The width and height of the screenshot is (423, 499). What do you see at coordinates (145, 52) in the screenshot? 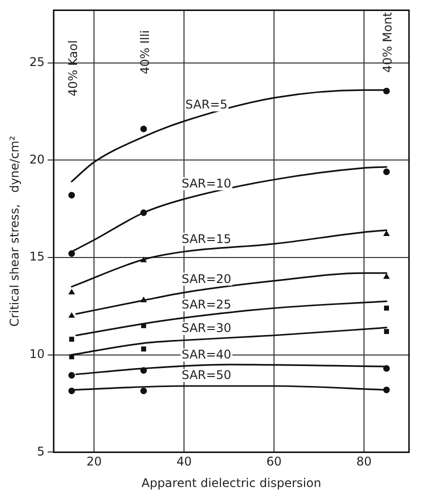
I see `annotation: 40% Illi` at bounding box center [145, 52].